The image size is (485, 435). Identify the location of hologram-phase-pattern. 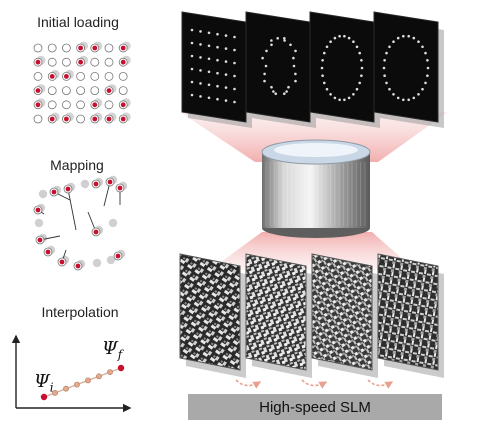
(410, 315).